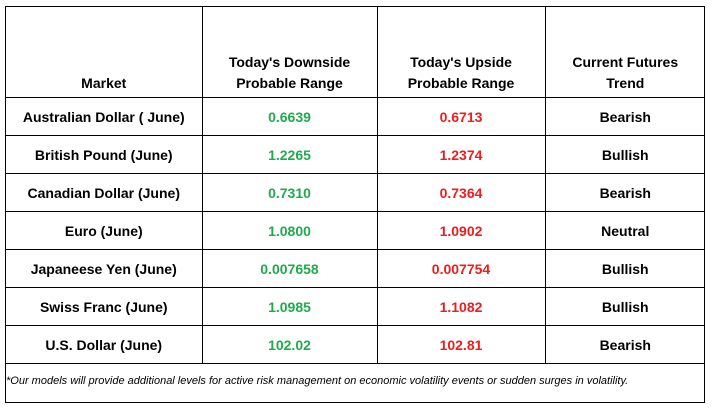 This screenshot has height=409, width=713. I want to click on table-row: Swiss Franc (June) 1.0985 1.1082 Bullish, so click(355, 306).